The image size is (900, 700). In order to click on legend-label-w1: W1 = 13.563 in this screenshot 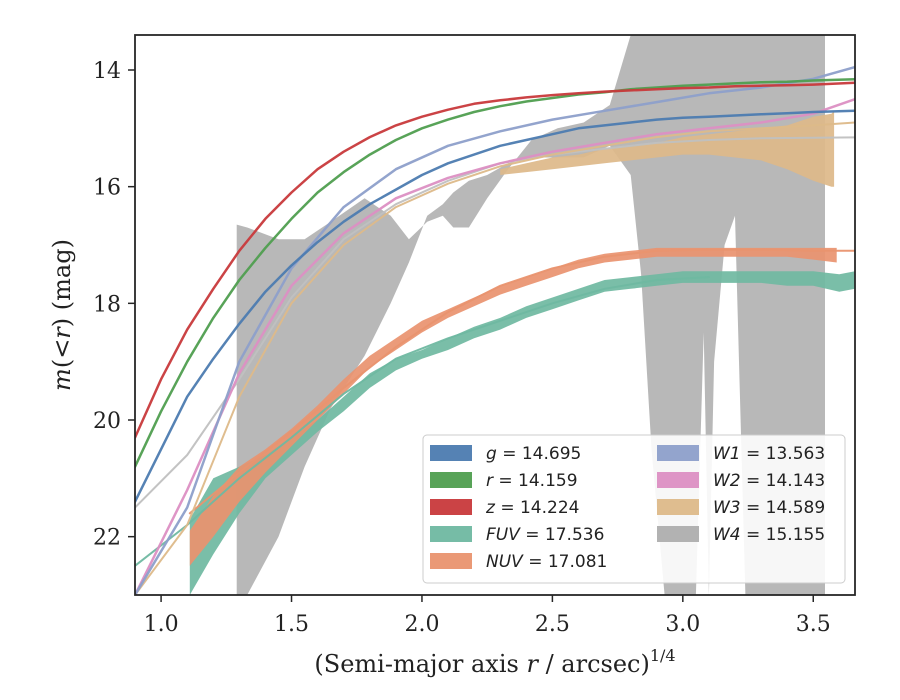, I will do `click(769, 454)`.